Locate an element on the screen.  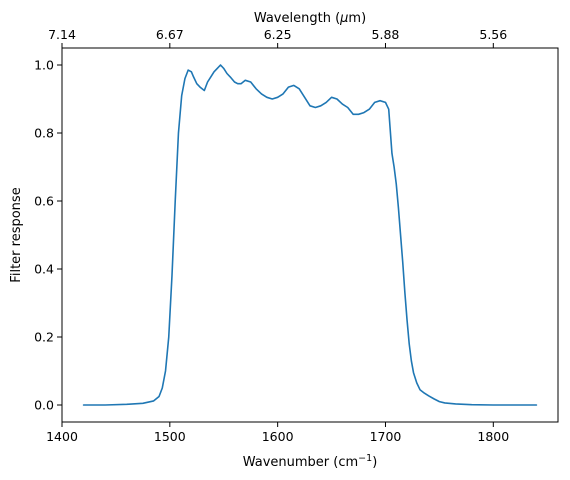
x-axis-ticks: 1400 1500 1600 1700 1800 is located at coordinates (277, 433).